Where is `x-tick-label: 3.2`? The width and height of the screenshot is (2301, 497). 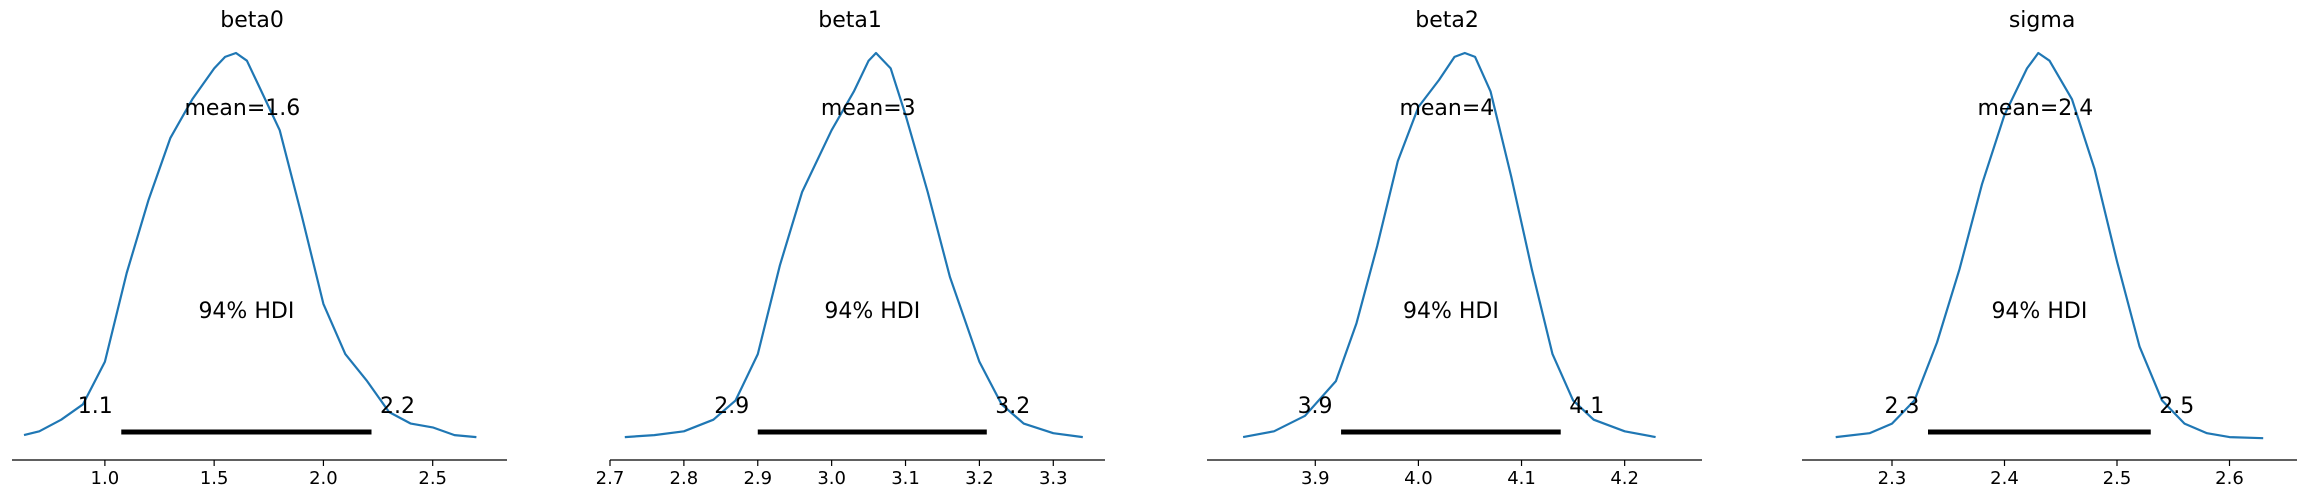
x-tick-label: 3.2 is located at coordinates (979, 478).